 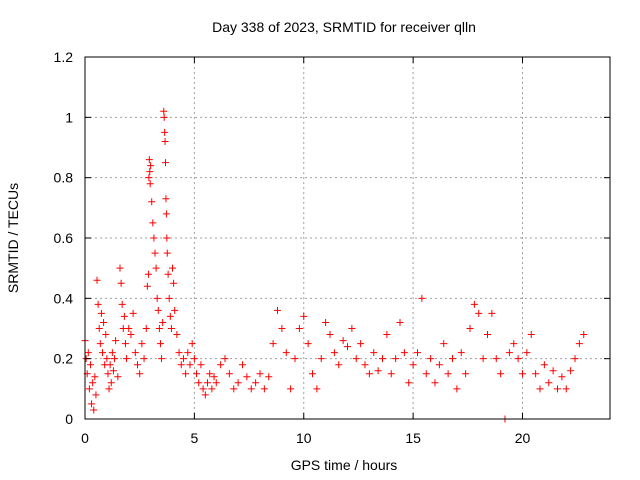 I want to click on y-tick-label: 0.8, so click(x=64, y=178).